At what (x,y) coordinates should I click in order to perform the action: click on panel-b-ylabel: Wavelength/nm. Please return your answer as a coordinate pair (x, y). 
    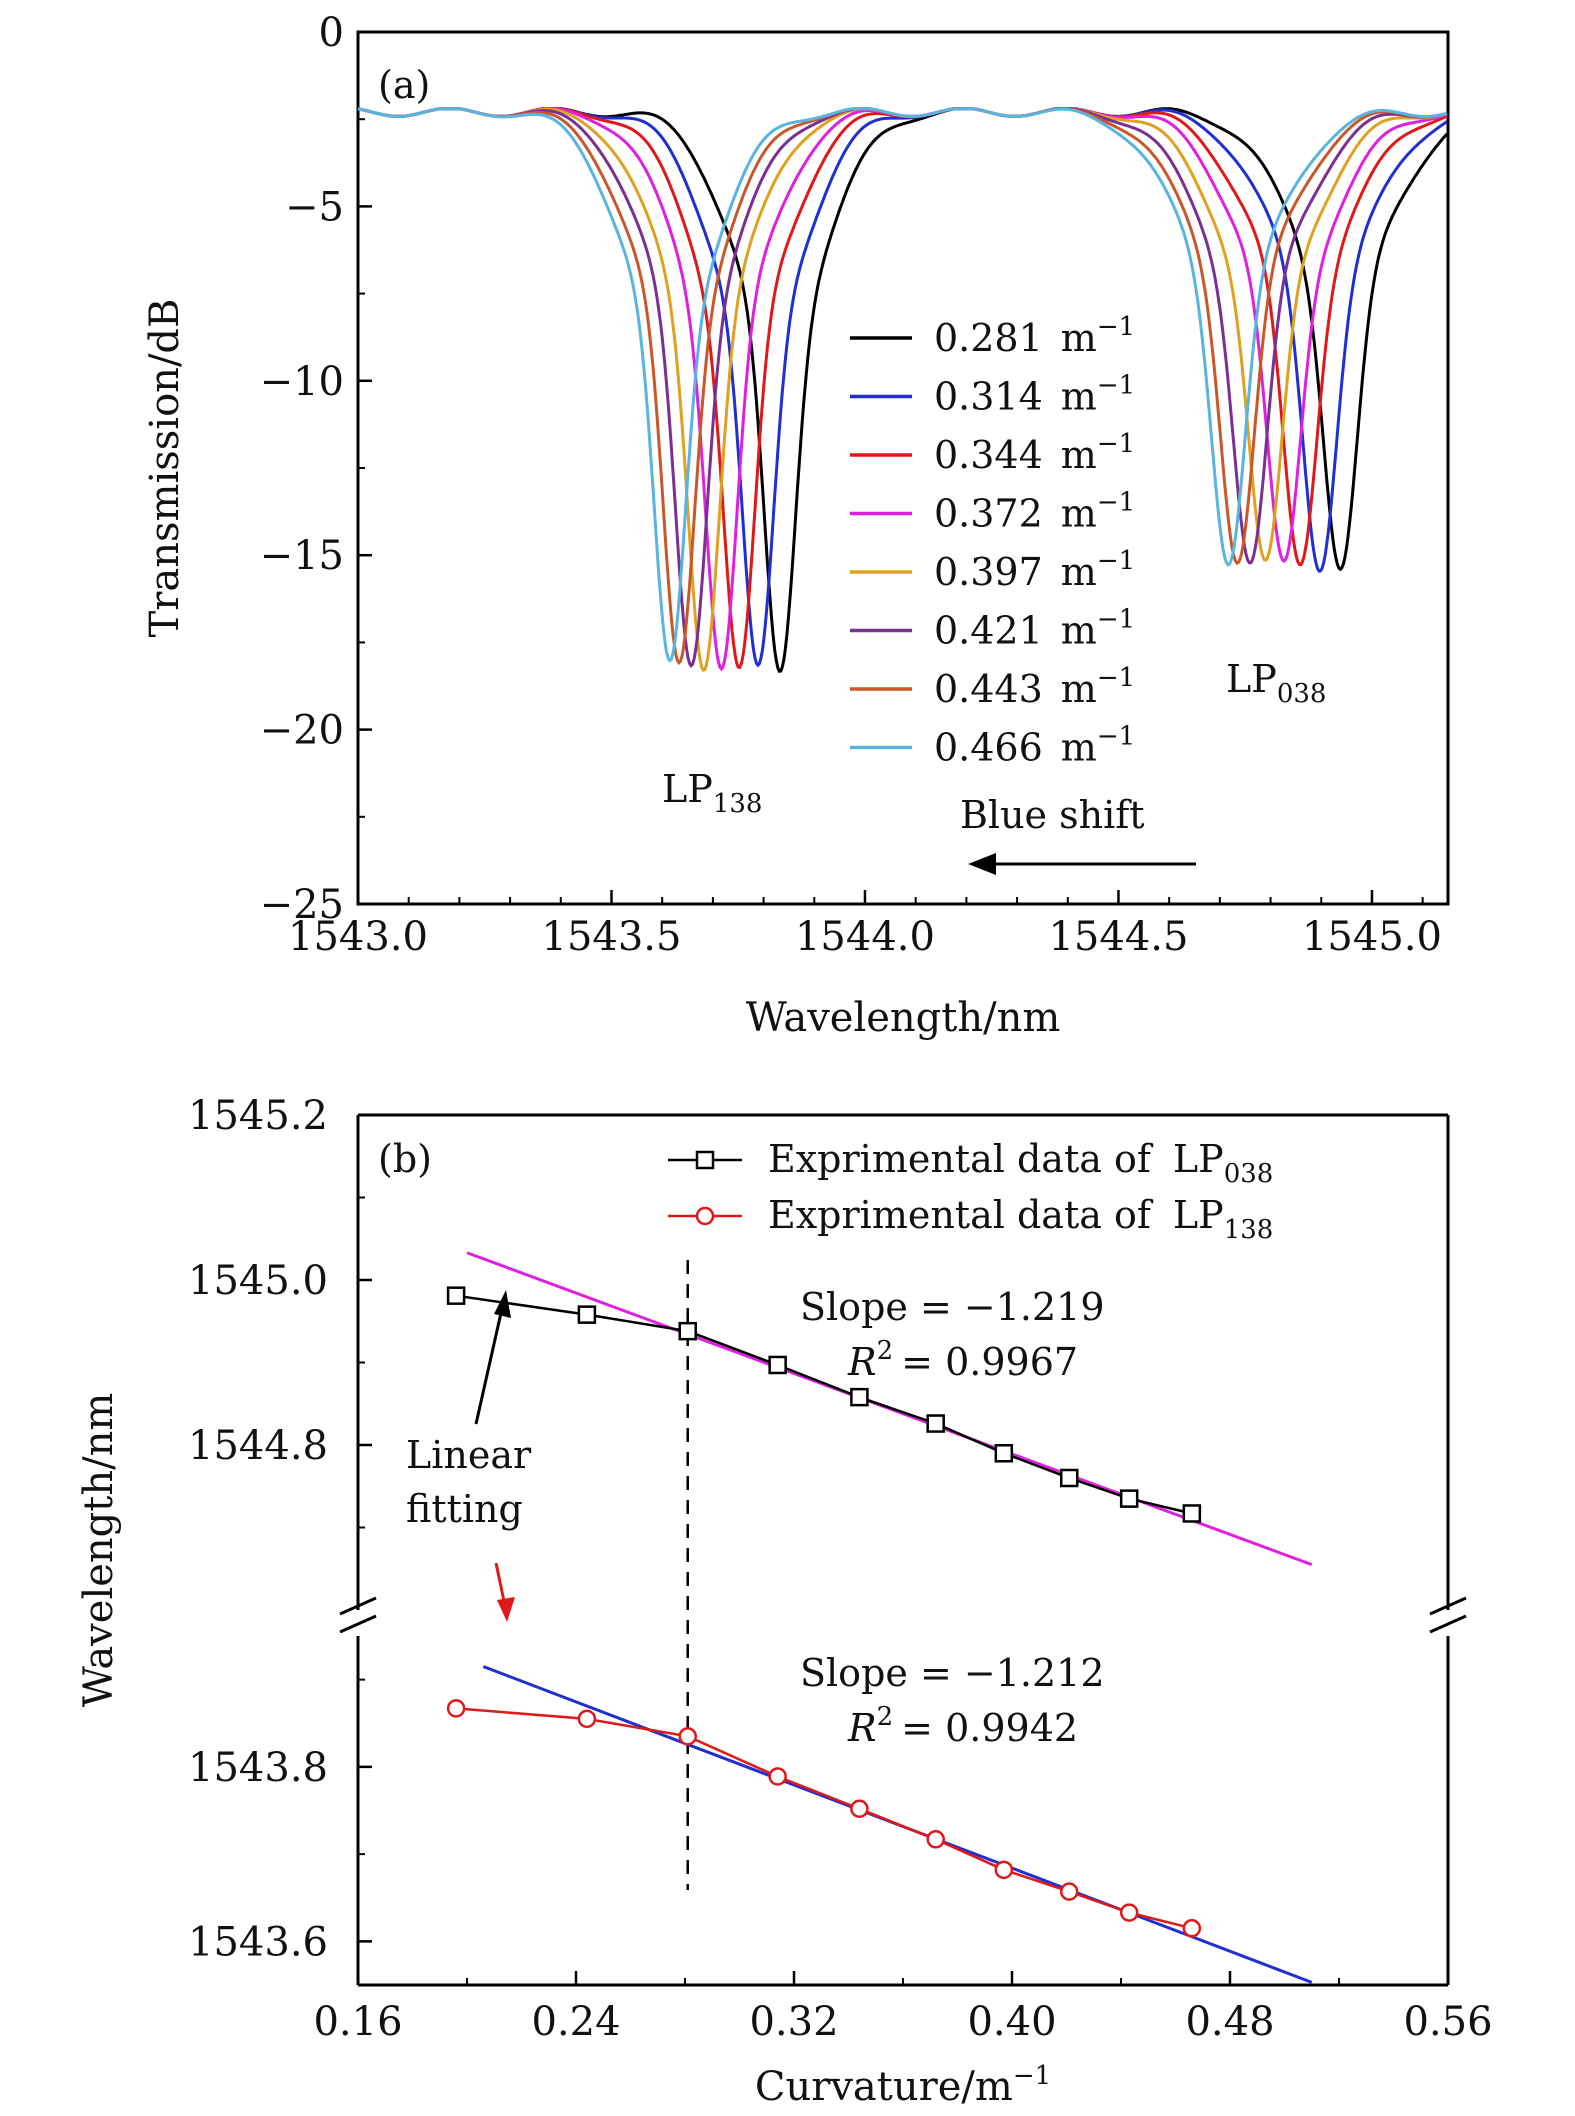
    Looking at the image, I should click on (99, 1550).